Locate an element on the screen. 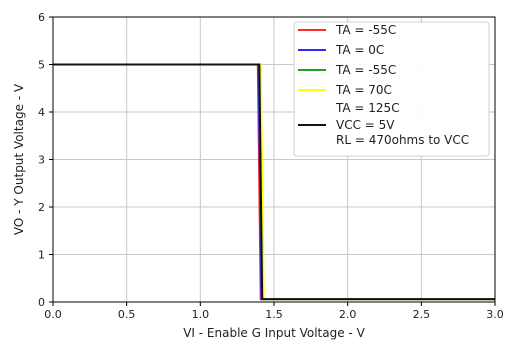 This screenshot has height=343, width=510. legend-label: VCC = 5V RL = 470ohms to VCC is located at coordinates (402, 132).